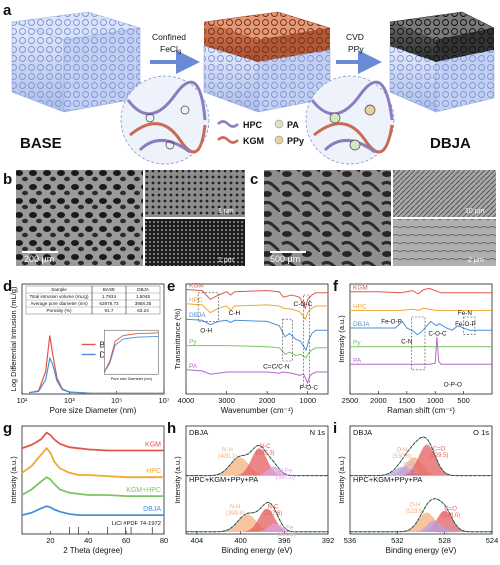 Image resolution: width=500 pixels, height=565 pixels. I want to click on h-xtick-label: 396, so click(284, 540).